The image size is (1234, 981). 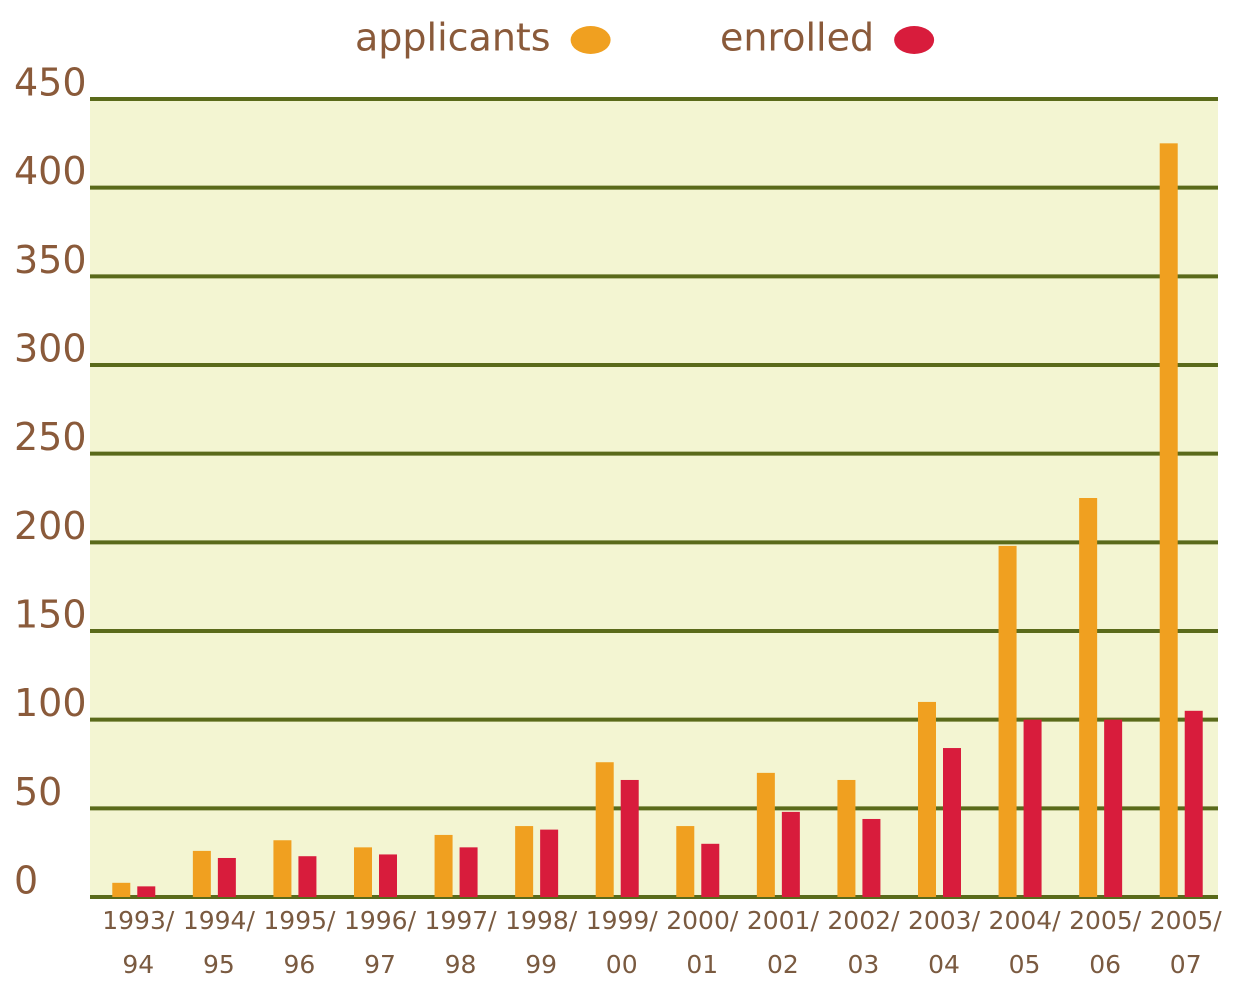 What do you see at coordinates (541, 920) in the screenshot?
I see `x-tick-label: 1998/` at bounding box center [541, 920].